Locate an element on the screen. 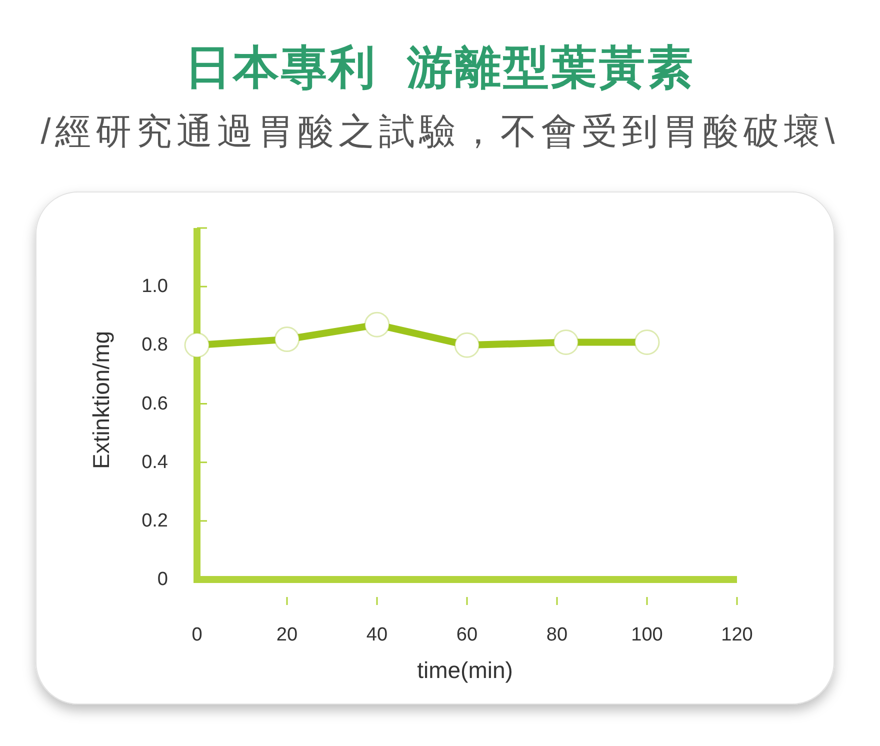  x-tick-label: 60 is located at coordinates (467, 635).